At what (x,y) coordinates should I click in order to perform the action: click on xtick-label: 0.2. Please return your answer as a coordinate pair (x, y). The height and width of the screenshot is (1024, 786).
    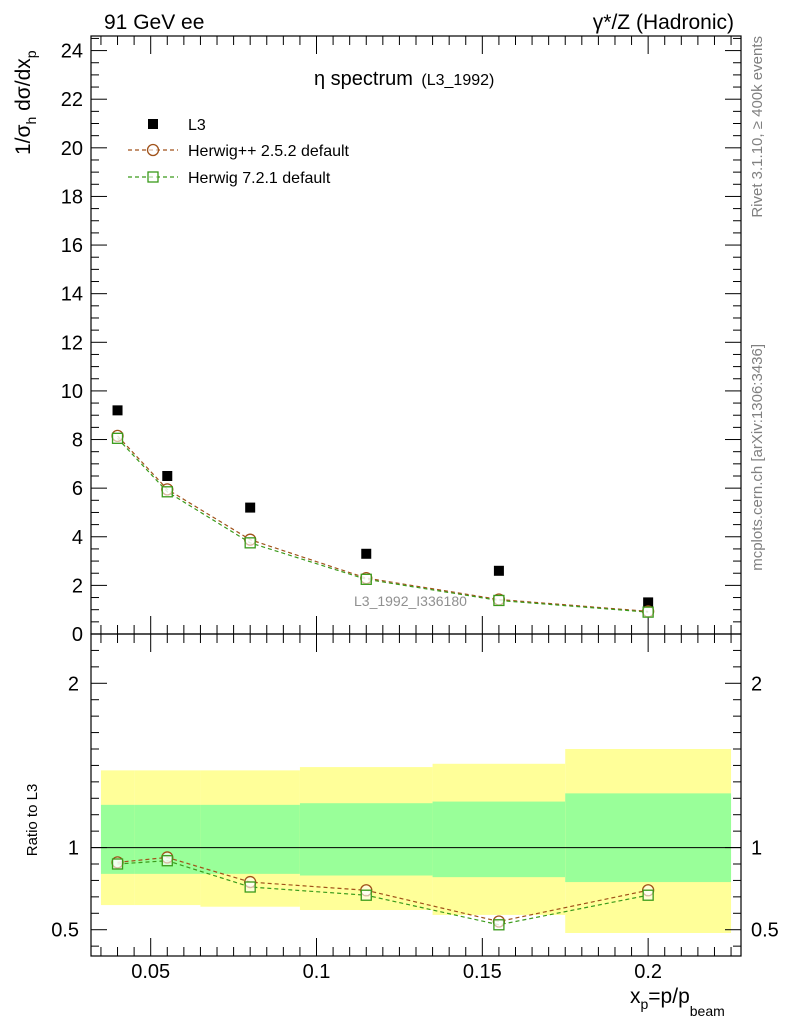
    Looking at the image, I should click on (648, 972).